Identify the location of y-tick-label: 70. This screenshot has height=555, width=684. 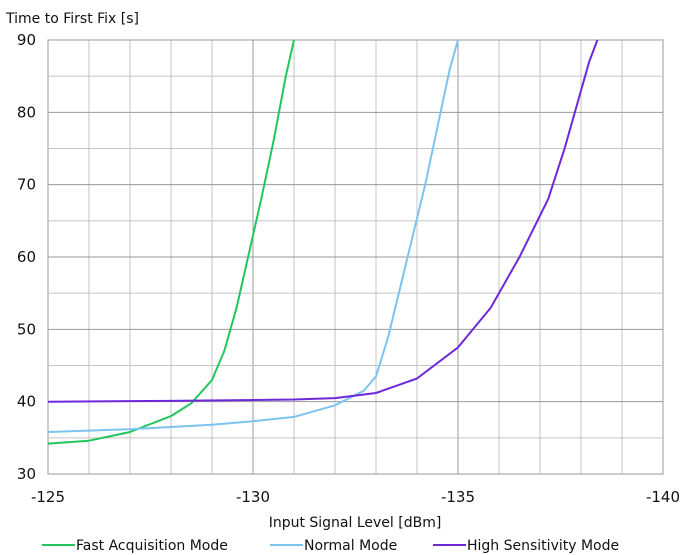
(26, 185).